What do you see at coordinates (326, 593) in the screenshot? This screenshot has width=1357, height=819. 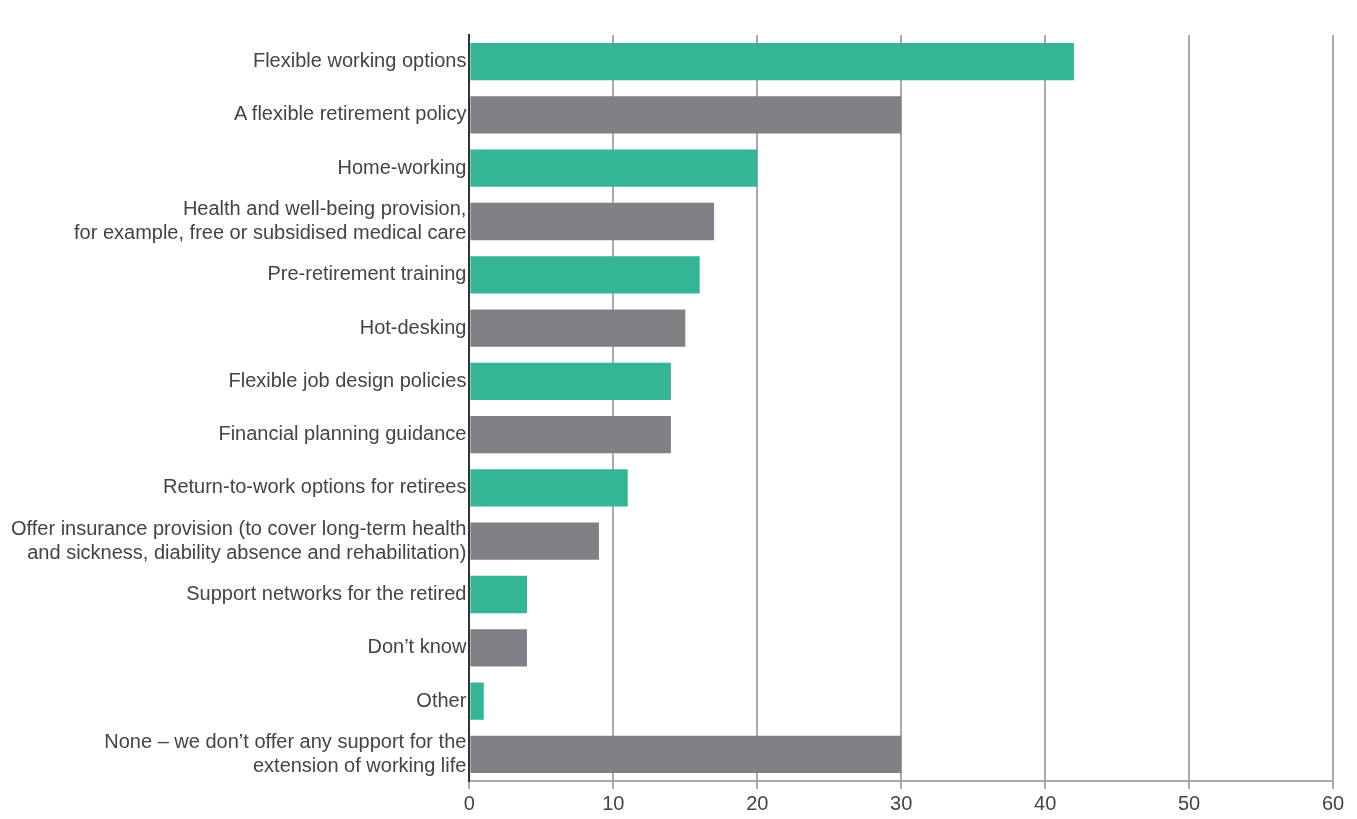 I see `y-tick-label: Support networks for the retired` at bounding box center [326, 593].